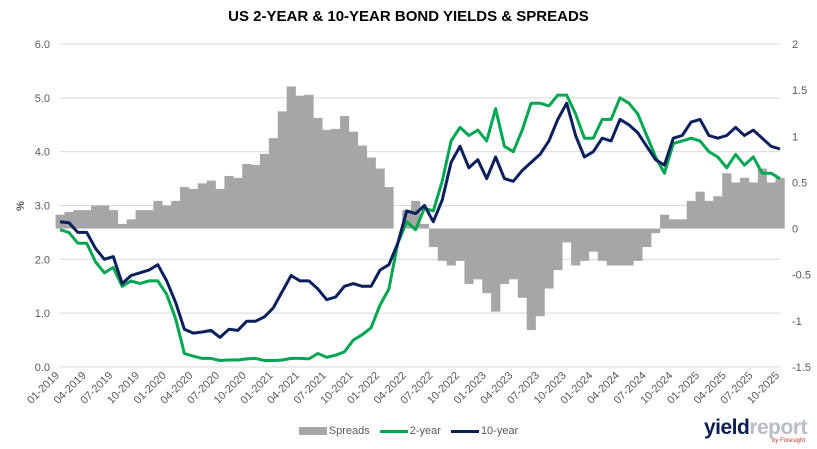  What do you see at coordinates (42, 260) in the screenshot?
I see `y-tick-label: 2.0` at bounding box center [42, 260].